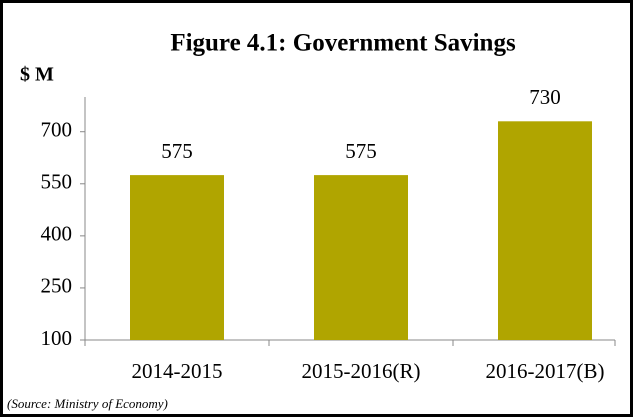 The width and height of the screenshot is (633, 417). I want to click on y-tick-label: 700, so click(57, 130).